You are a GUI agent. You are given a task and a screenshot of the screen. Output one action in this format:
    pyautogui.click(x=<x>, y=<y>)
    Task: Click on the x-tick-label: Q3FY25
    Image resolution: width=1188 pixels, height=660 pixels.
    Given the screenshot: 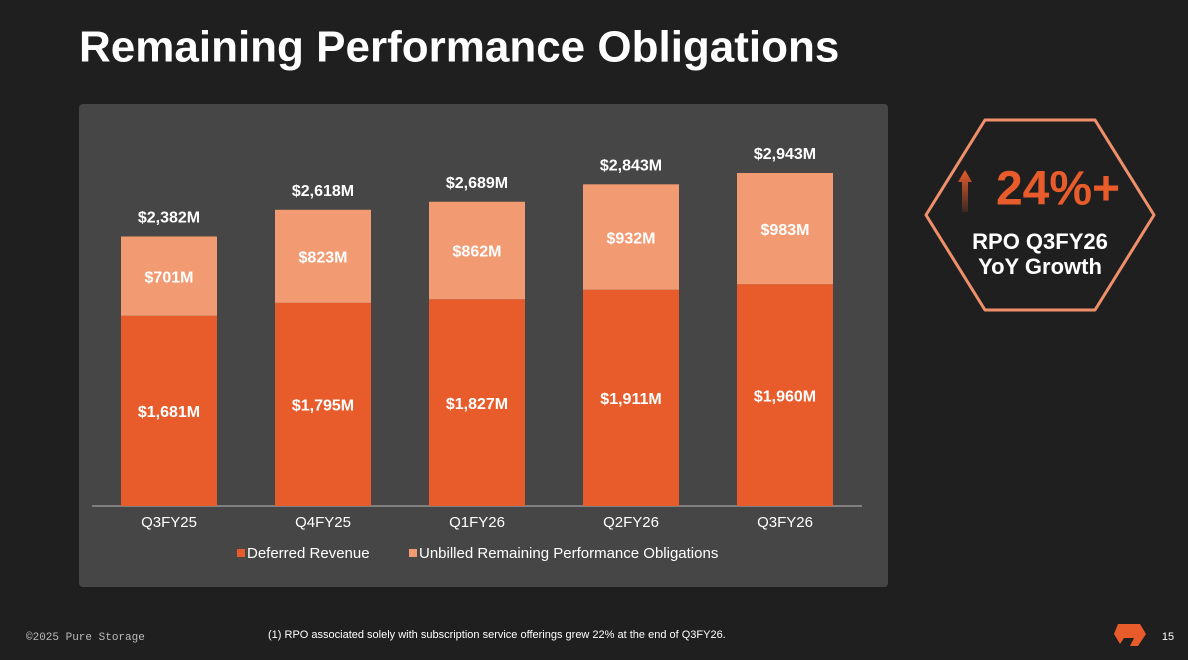 What is the action you would take?
    pyautogui.click(x=169, y=522)
    